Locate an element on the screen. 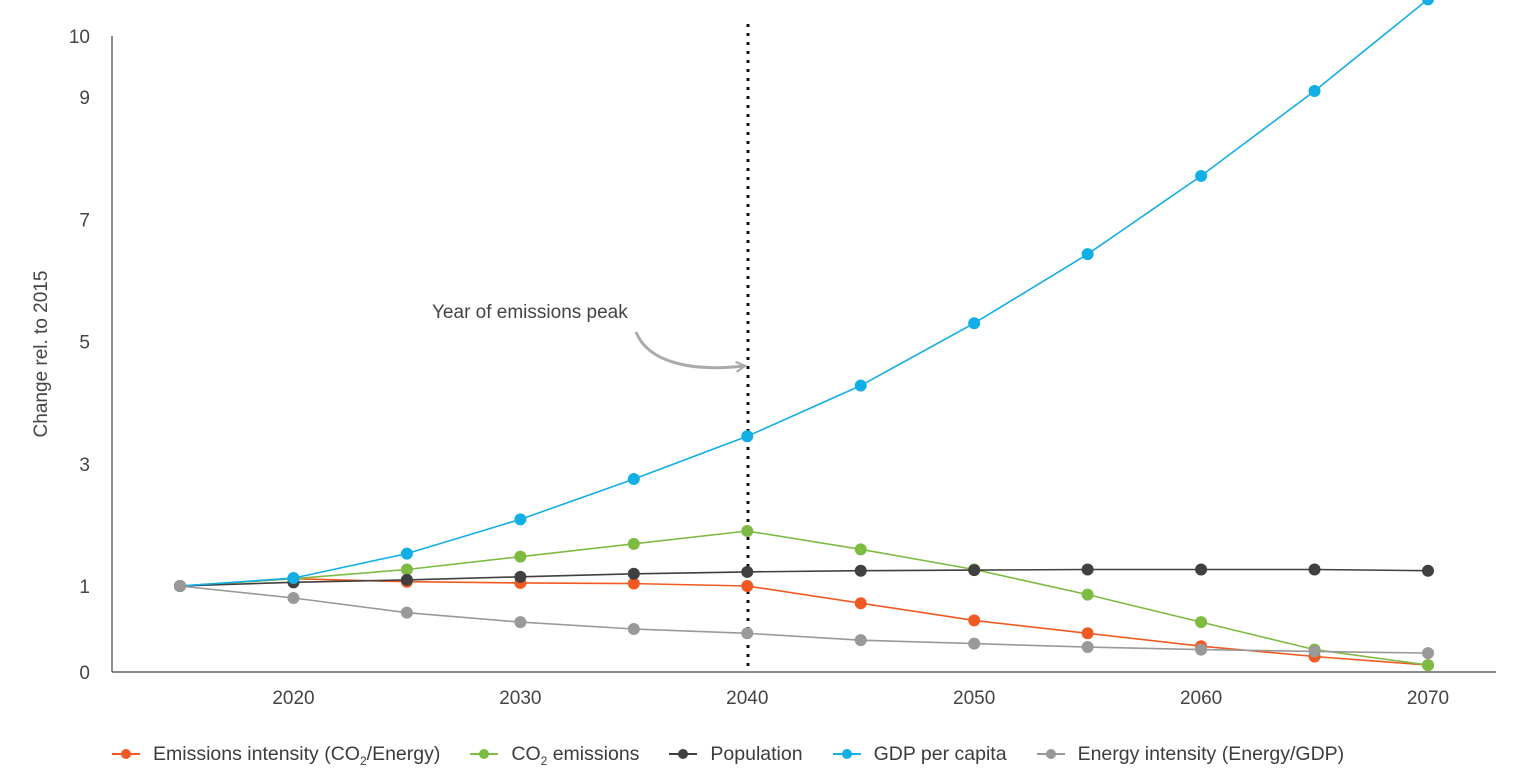  y-tick-label: 7 is located at coordinates (84, 220).